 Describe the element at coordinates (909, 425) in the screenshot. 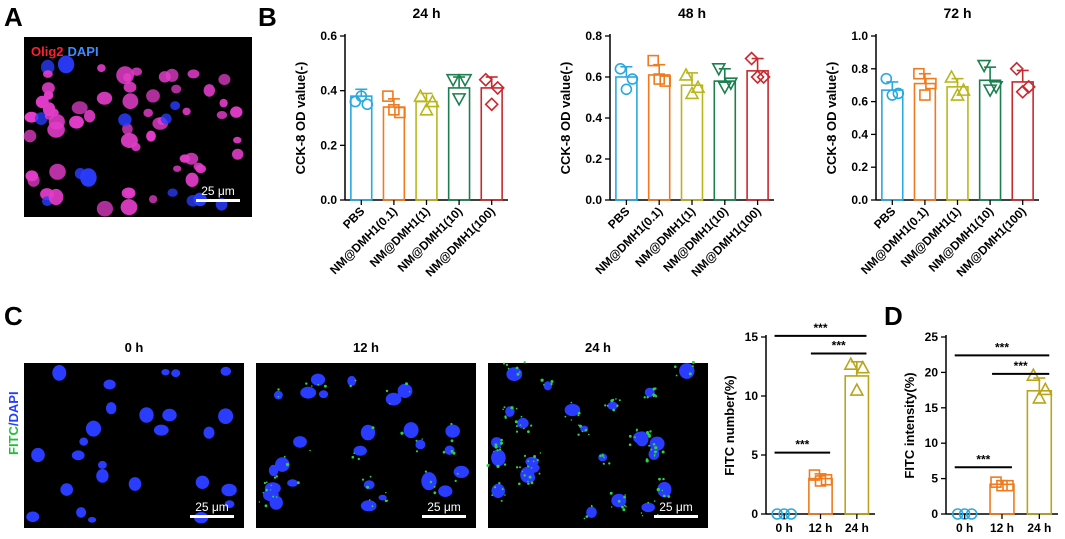

I see `y-axis-label: FITC intensity(%)` at that location.